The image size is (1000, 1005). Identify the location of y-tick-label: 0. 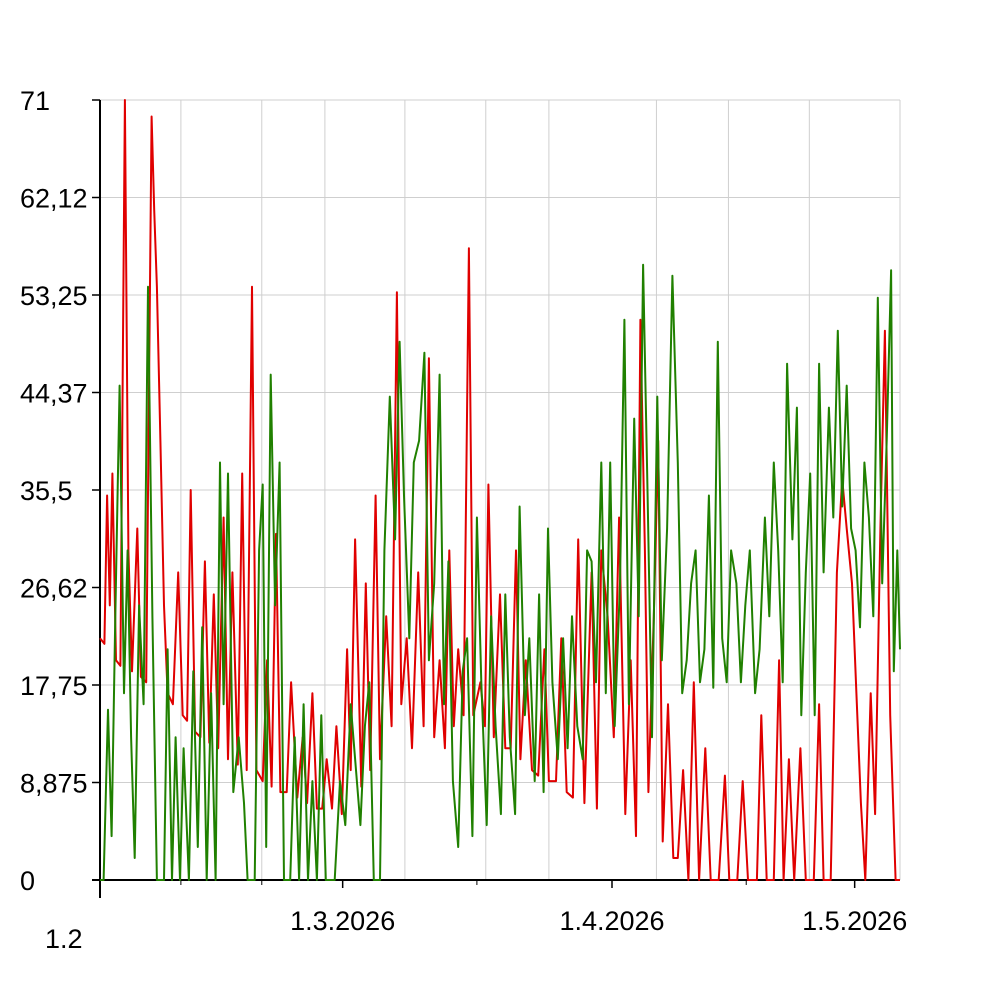
(27, 881).